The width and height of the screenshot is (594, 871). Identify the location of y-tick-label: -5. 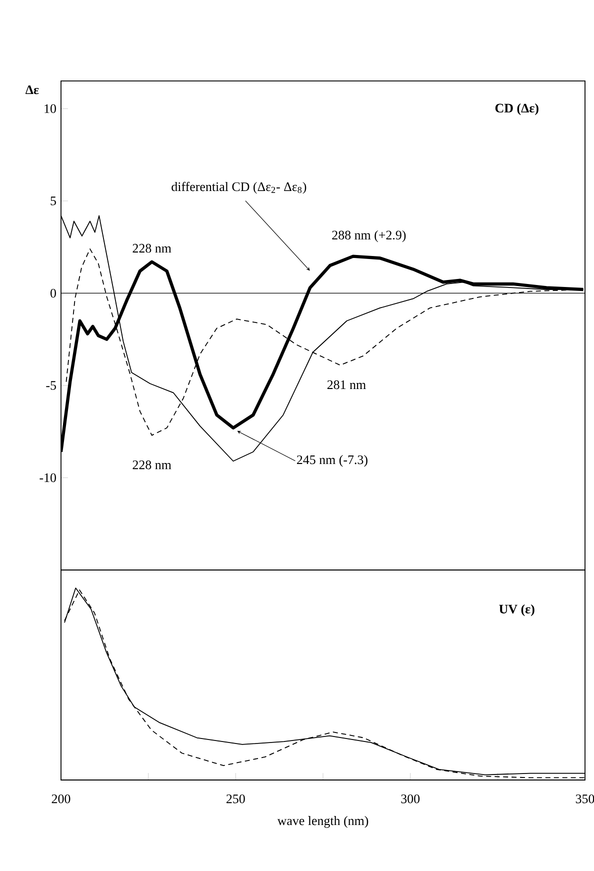
(51, 385).